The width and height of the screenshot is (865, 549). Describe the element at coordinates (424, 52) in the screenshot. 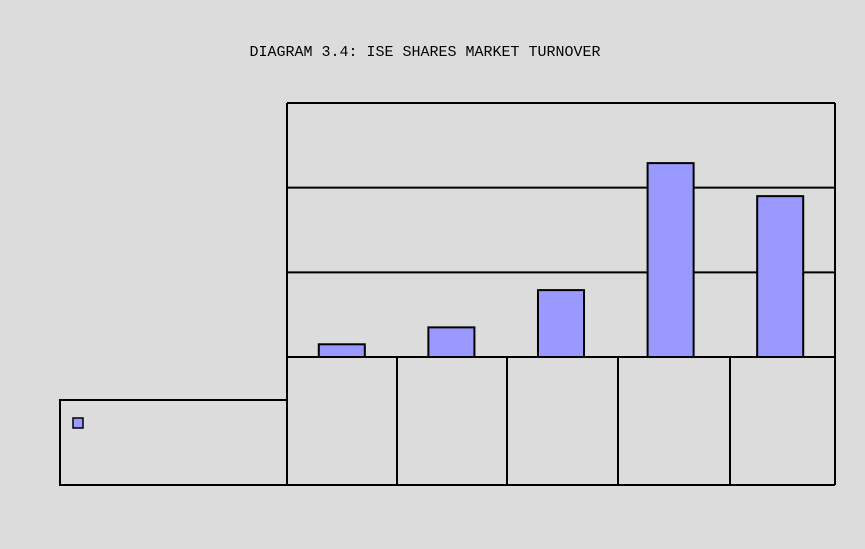

I see `chart-title: DIAGRAM 3.4: ISE SHARES MARKET TURNOVER` at that location.